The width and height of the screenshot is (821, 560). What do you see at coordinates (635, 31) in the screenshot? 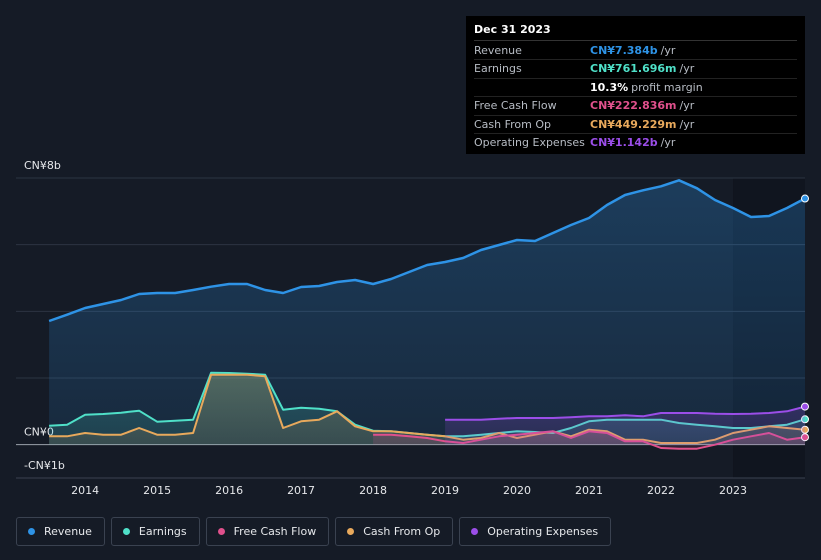
I see `tooltip-date: Dec 31 2023` at bounding box center [635, 31].